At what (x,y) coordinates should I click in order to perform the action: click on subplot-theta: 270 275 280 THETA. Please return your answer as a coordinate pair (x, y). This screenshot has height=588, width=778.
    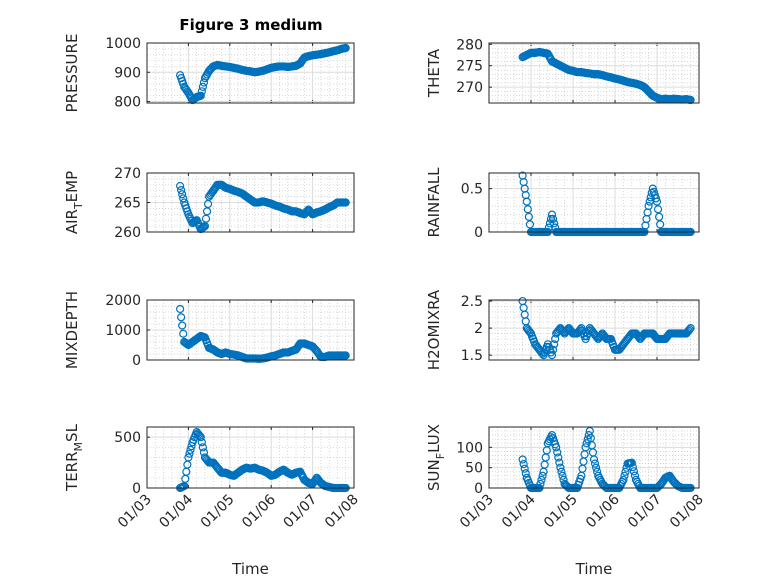
    Looking at the image, I should click on (562, 71).